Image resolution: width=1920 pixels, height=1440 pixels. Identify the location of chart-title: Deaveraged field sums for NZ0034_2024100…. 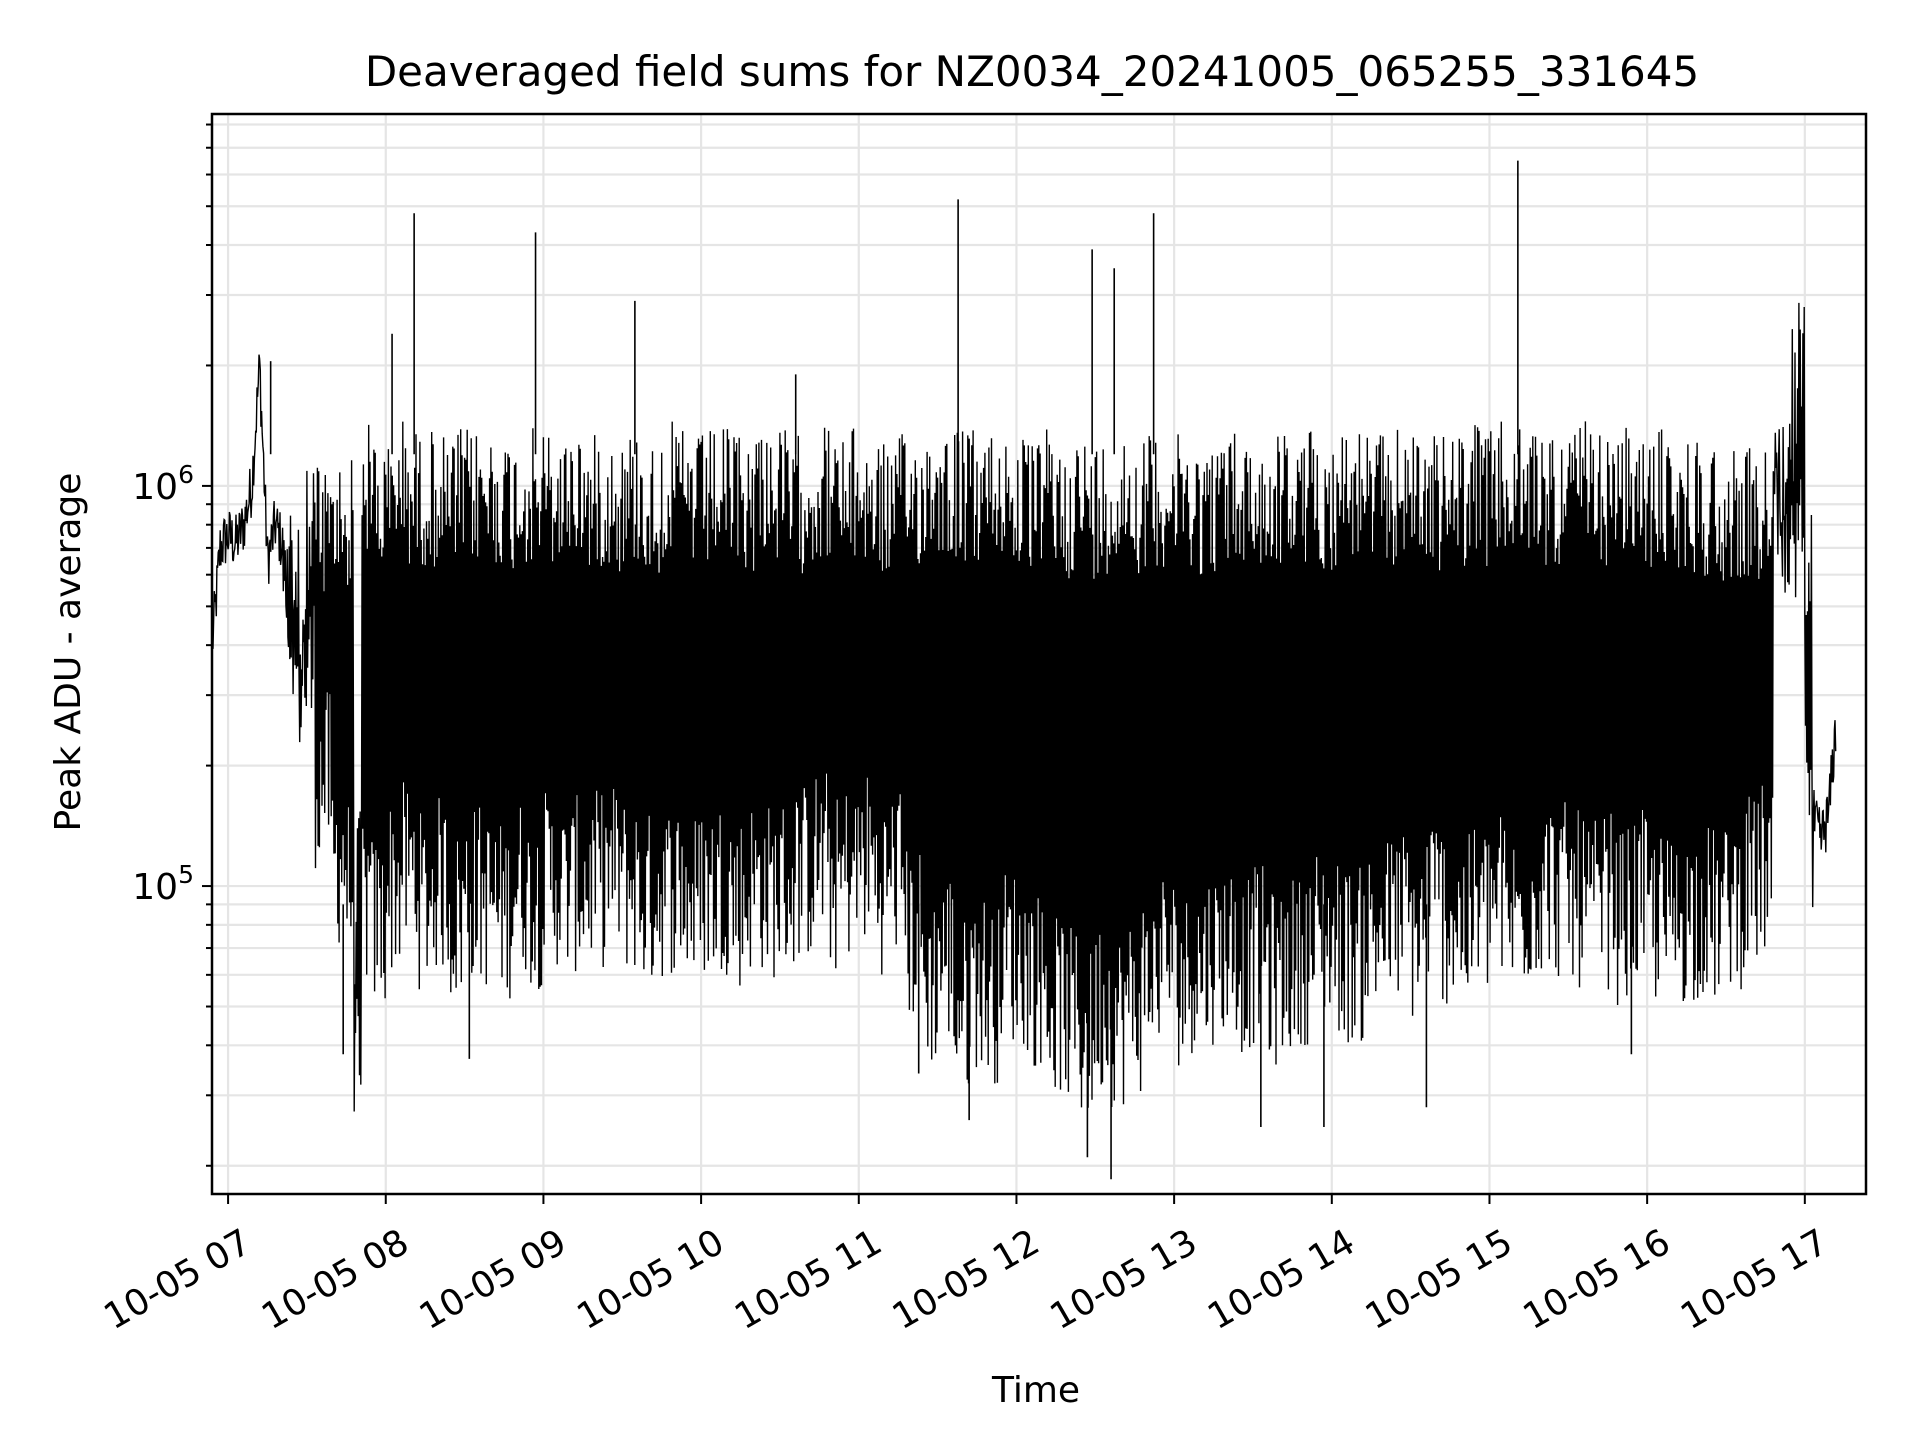
(1032, 71).